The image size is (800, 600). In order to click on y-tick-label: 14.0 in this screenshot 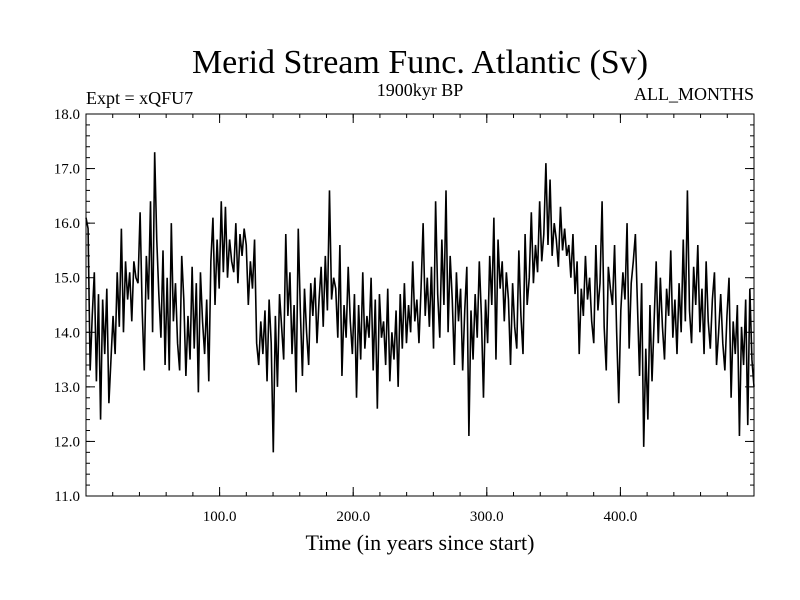, I will do `click(67, 333)`.